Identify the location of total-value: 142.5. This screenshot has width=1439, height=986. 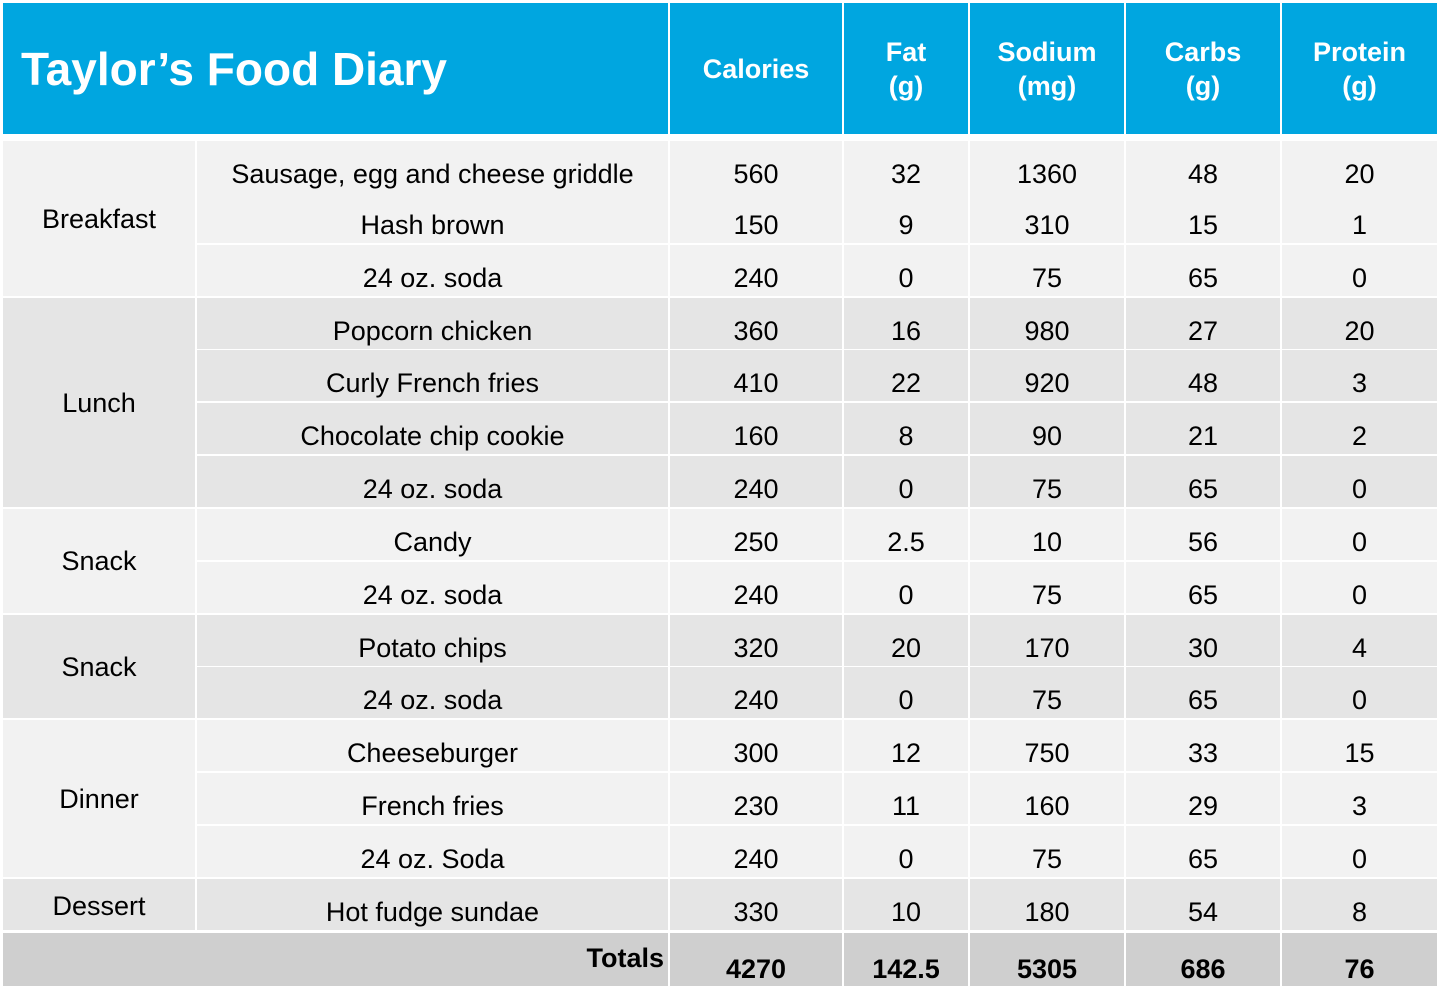
(906, 959).